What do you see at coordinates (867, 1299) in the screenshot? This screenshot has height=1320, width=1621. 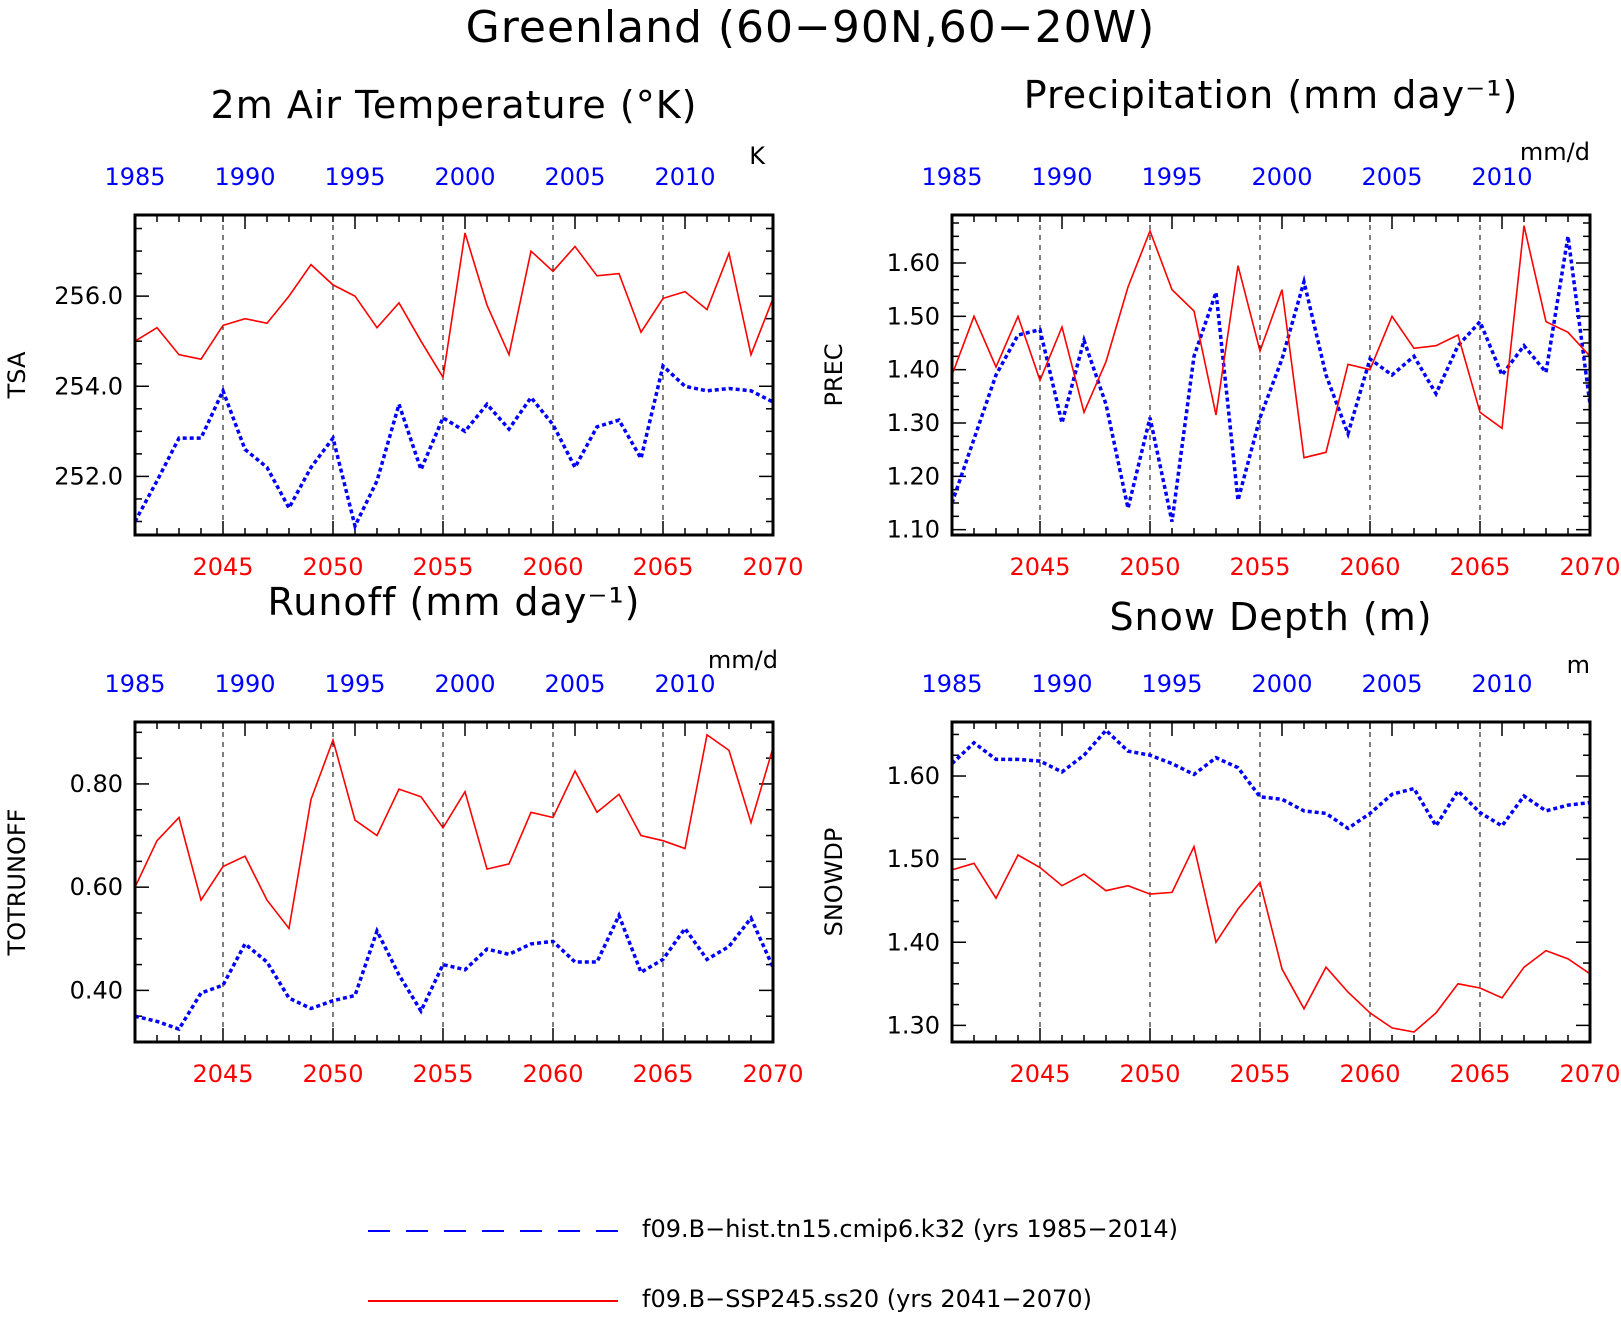 I see `legend-label-ssp: f09.B−SSP245.ss20 (yrs 2041−2070)` at bounding box center [867, 1299].